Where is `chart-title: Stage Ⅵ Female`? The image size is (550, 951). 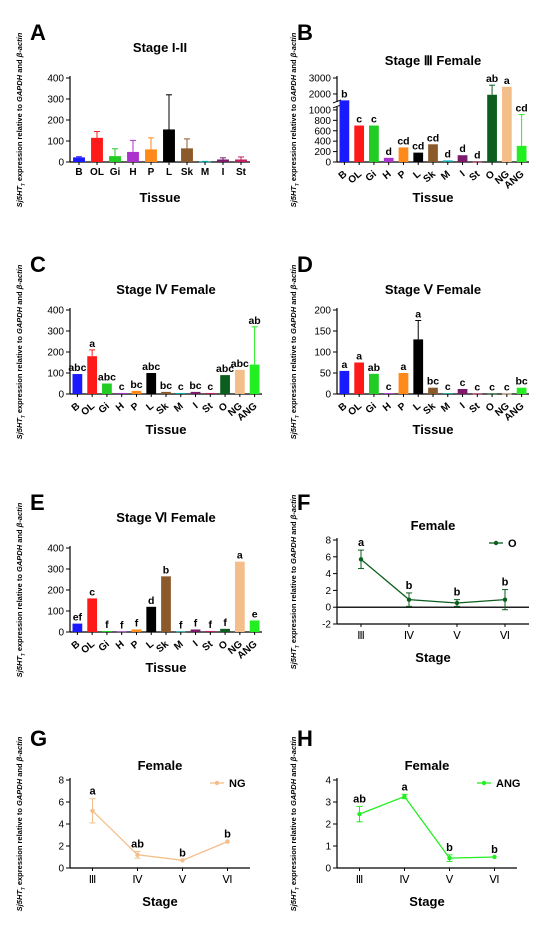 chart-title: Stage Ⅵ Female is located at coordinates (165, 517).